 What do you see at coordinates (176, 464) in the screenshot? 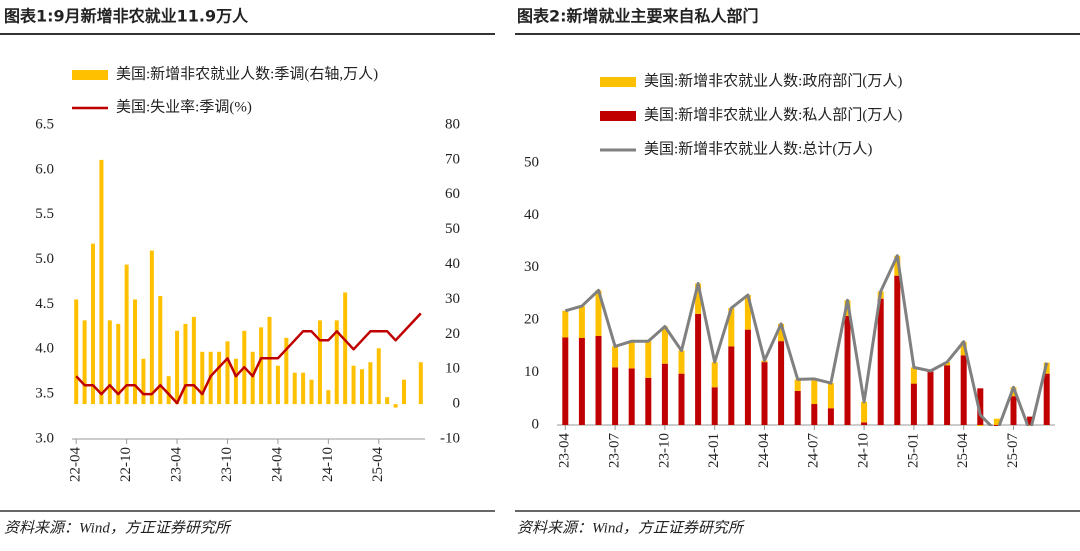
I see `x-tick-label: 23-04` at bounding box center [176, 464].